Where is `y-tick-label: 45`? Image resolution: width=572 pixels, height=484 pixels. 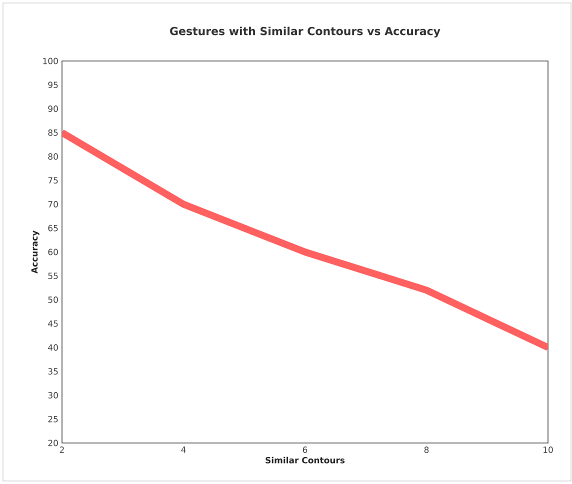
y-tick-label: 45 is located at coordinates (53, 323).